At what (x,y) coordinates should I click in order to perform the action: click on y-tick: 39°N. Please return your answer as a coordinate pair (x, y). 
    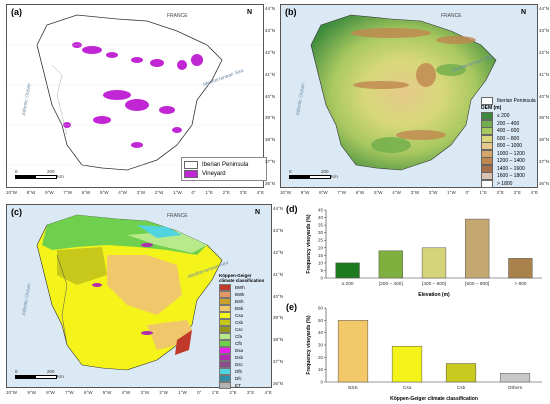
    Looking at the image, I should click on (270, 118).